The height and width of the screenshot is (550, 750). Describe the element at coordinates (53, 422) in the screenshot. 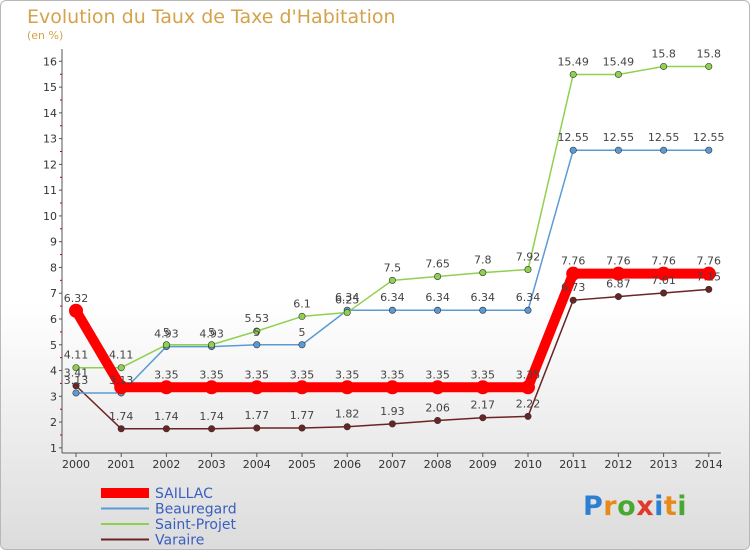

I see `y-tick-label: 2` at that location.